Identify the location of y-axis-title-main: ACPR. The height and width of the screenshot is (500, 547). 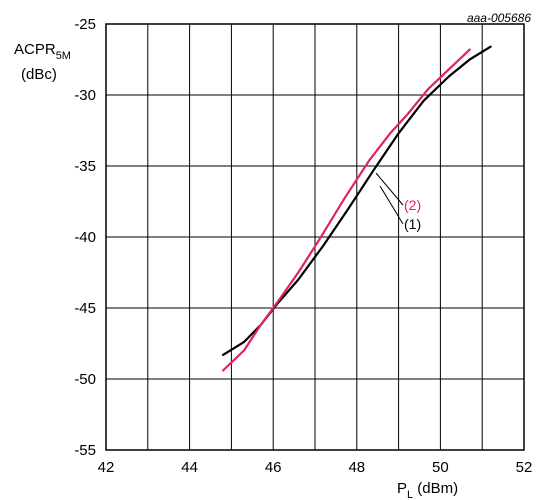
(35, 49).